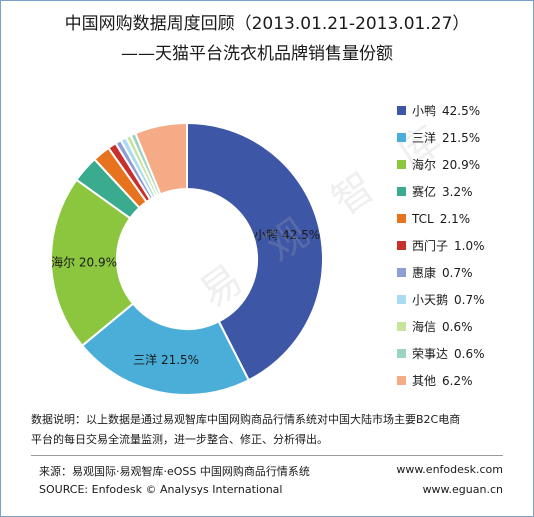  Describe the element at coordinates (461, 164) in the screenshot. I see `legend-value: 20.9%` at that location.